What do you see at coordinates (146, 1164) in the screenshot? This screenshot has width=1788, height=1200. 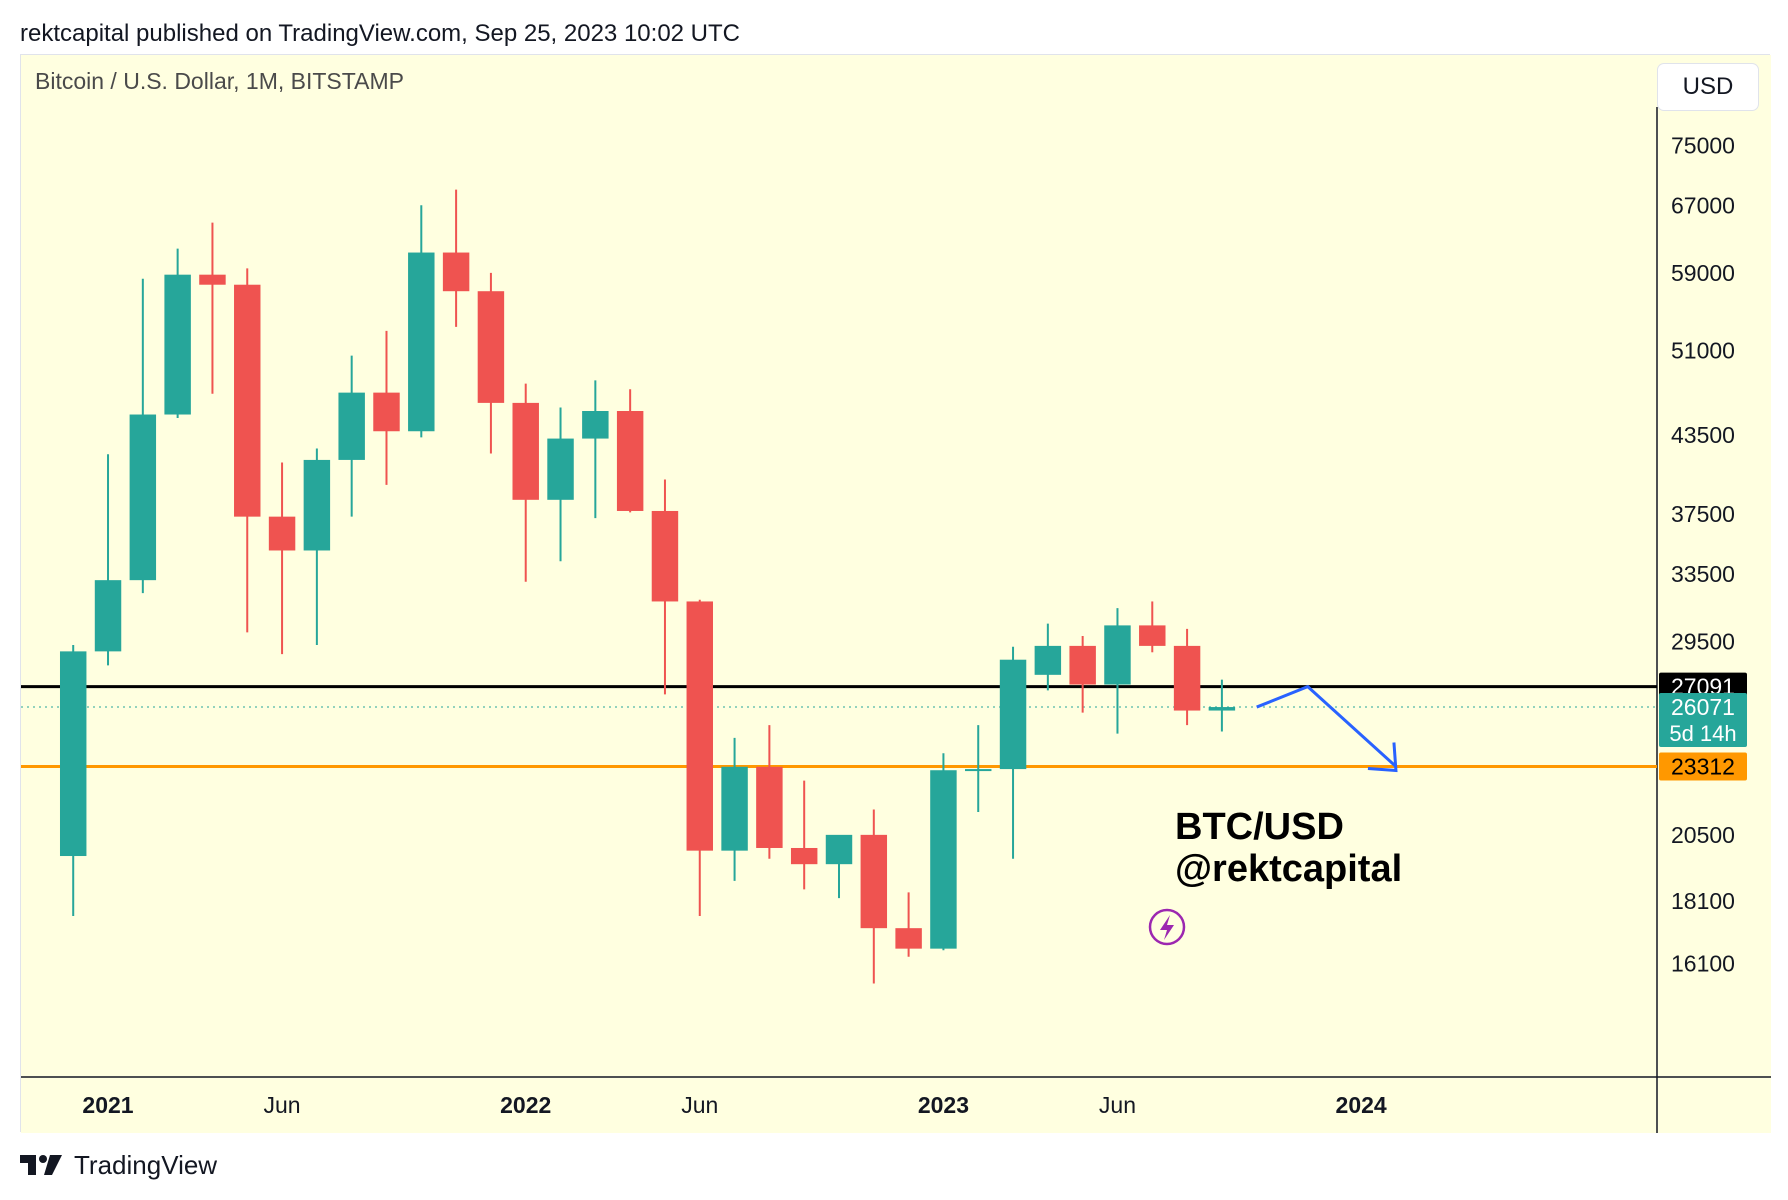 I see `tradingview-wordmark: TradingView` at bounding box center [146, 1164].